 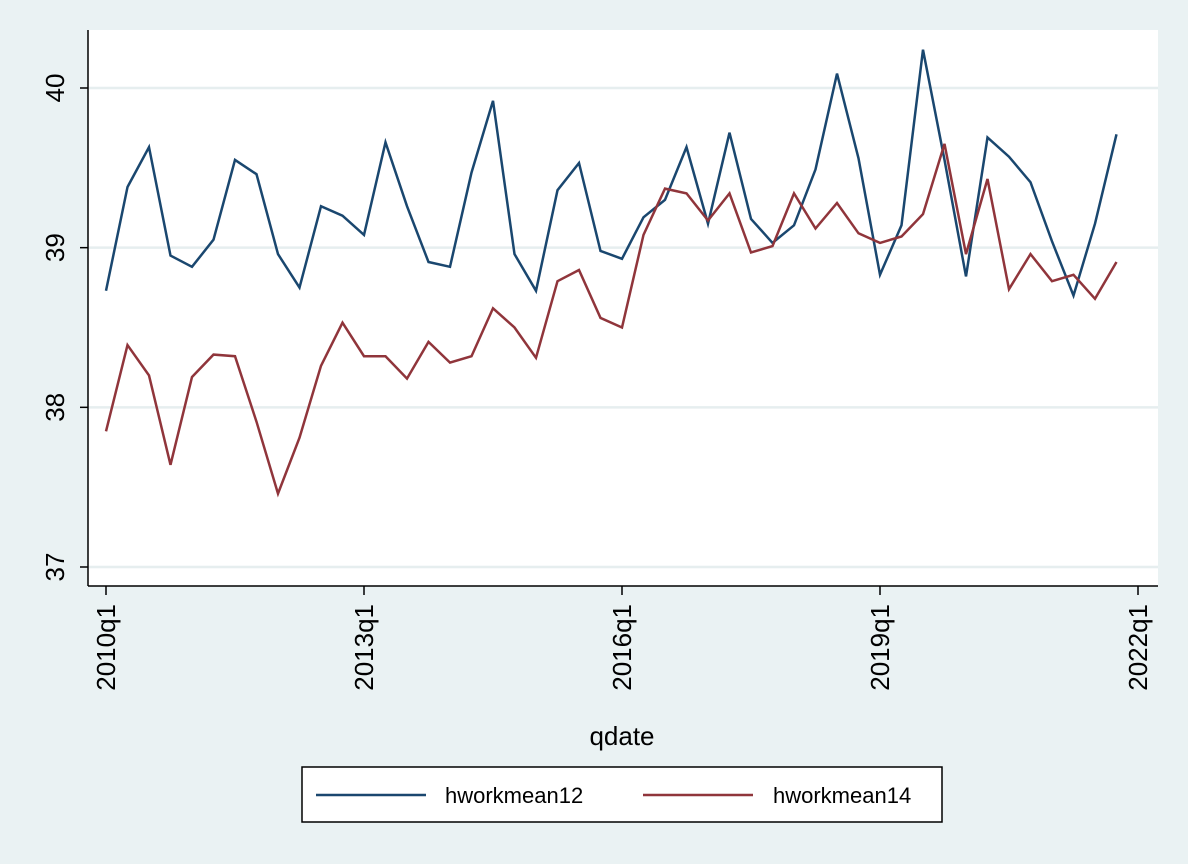 What do you see at coordinates (842, 795) in the screenshot?
I see `legend-label-hworkmean14: hworkmean14` at bounding box center [842, 795].